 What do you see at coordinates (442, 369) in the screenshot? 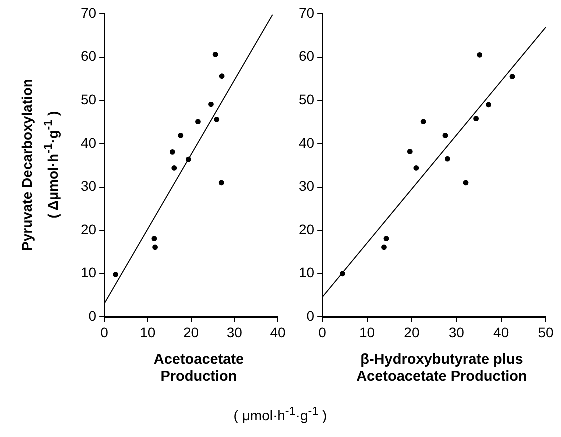
I see `x-axis-title: β-Hydroxybutyrate plus Acetoacetate Production` at bounding box center [442, 369].